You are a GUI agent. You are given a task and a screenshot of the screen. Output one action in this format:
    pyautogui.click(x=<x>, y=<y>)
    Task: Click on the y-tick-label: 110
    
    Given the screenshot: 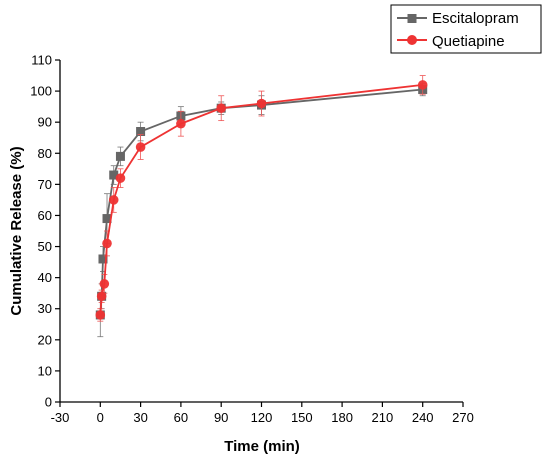 What is the action you would take?
    pyautogui.click(x=41, y=60)
    